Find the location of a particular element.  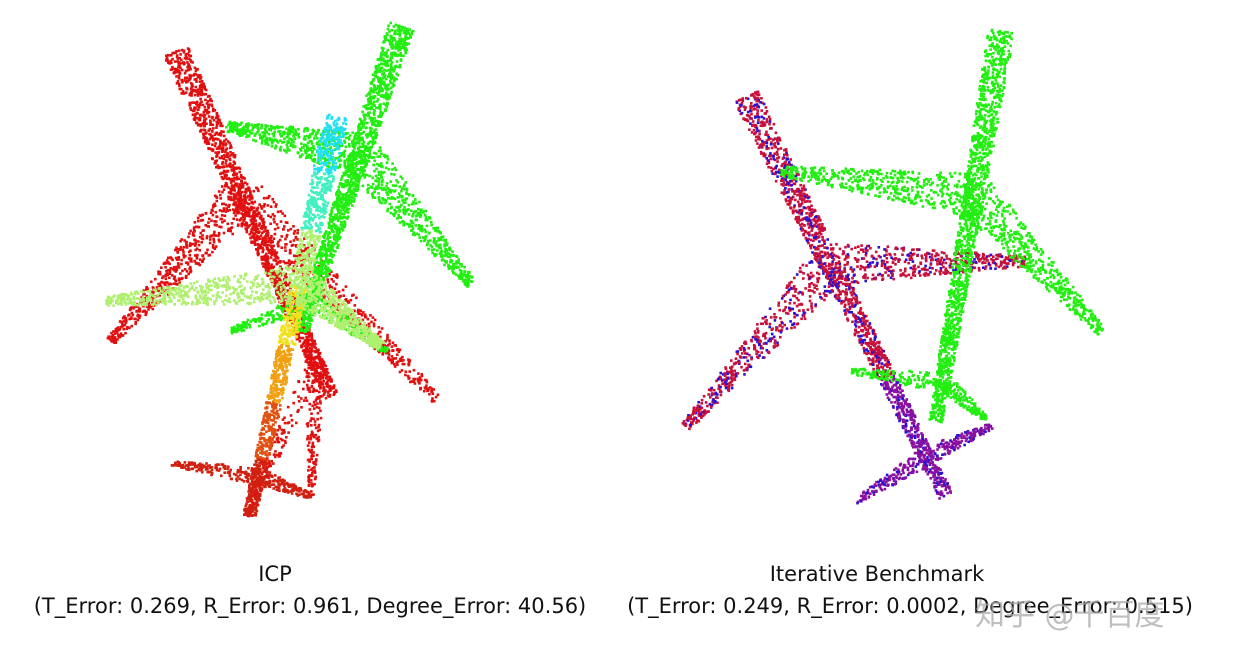

panel-title: Iterative Benchmark is located at coordinates (877, 574).